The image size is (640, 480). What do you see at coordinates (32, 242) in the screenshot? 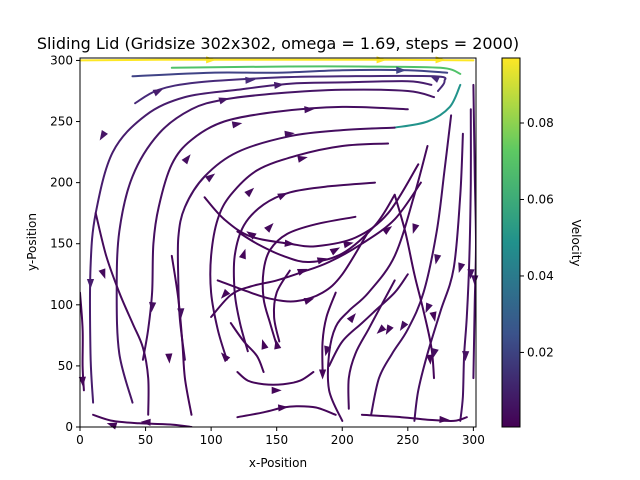
I see `y-axis-label: y-Position` at bounding box center [32, 242].